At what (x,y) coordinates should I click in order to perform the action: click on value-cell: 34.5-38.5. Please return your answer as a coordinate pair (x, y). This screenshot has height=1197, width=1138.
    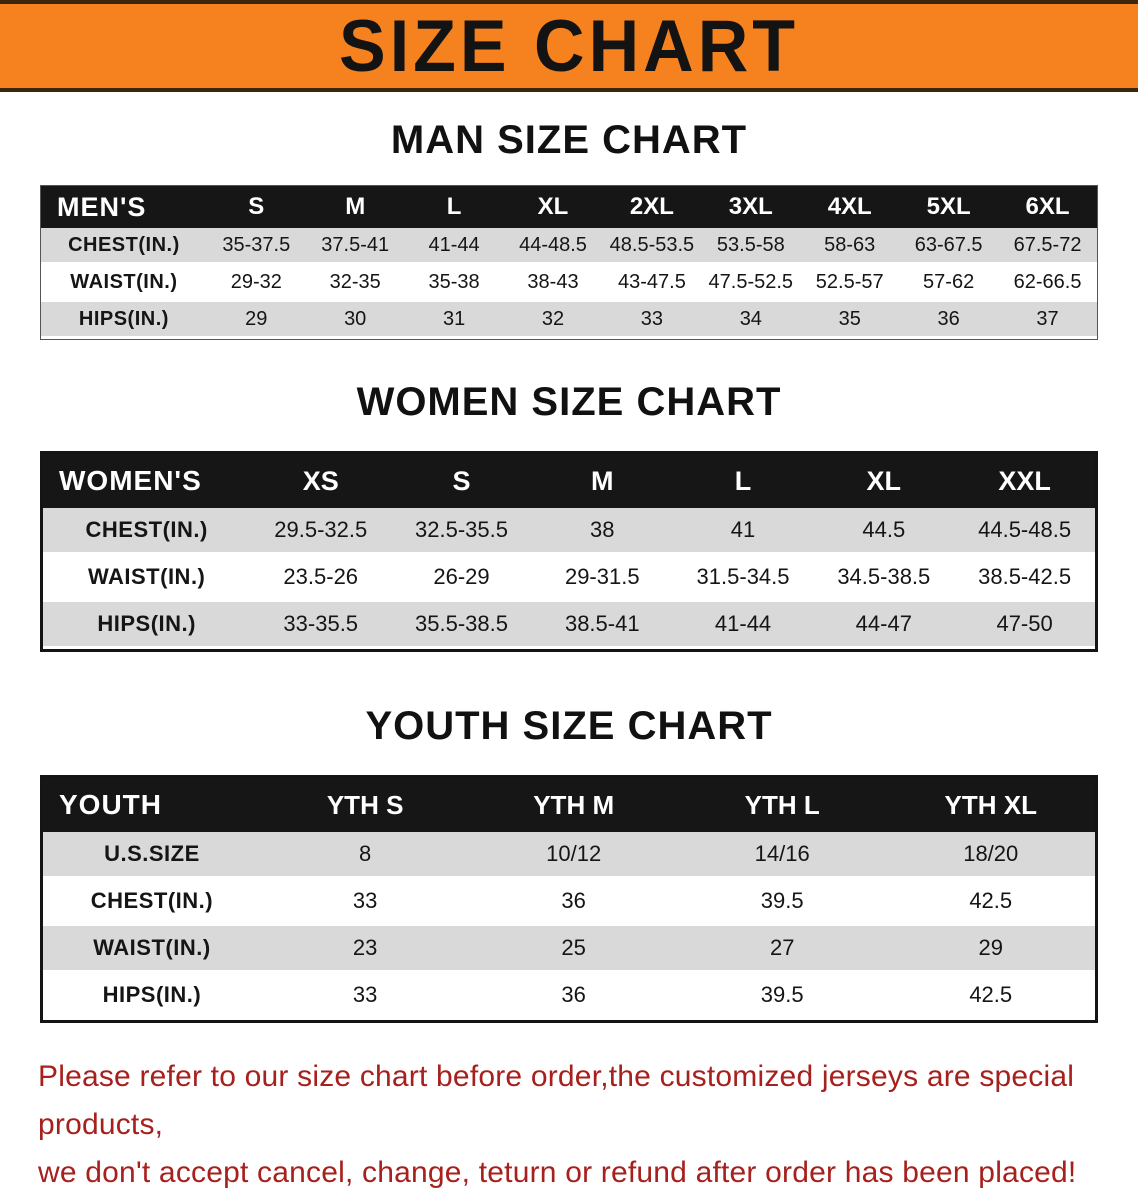
    Looking at the image, I should click on (884, 577).